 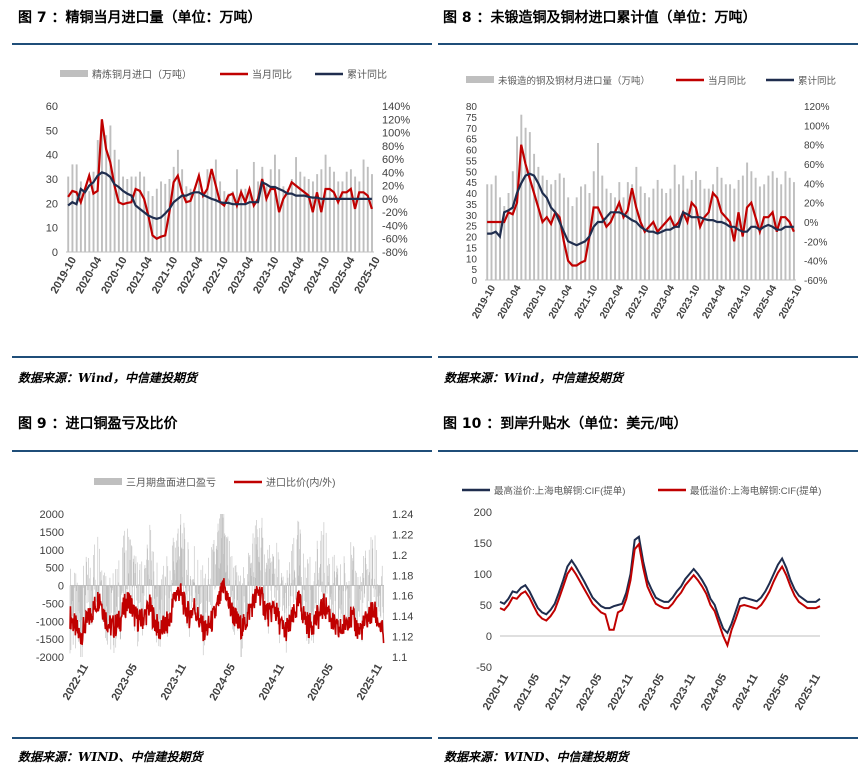 What do you see at coordinates (648, 357) in the screenshot?
I see `figure-8-bottom-rule` at bounding box center [648, 357].